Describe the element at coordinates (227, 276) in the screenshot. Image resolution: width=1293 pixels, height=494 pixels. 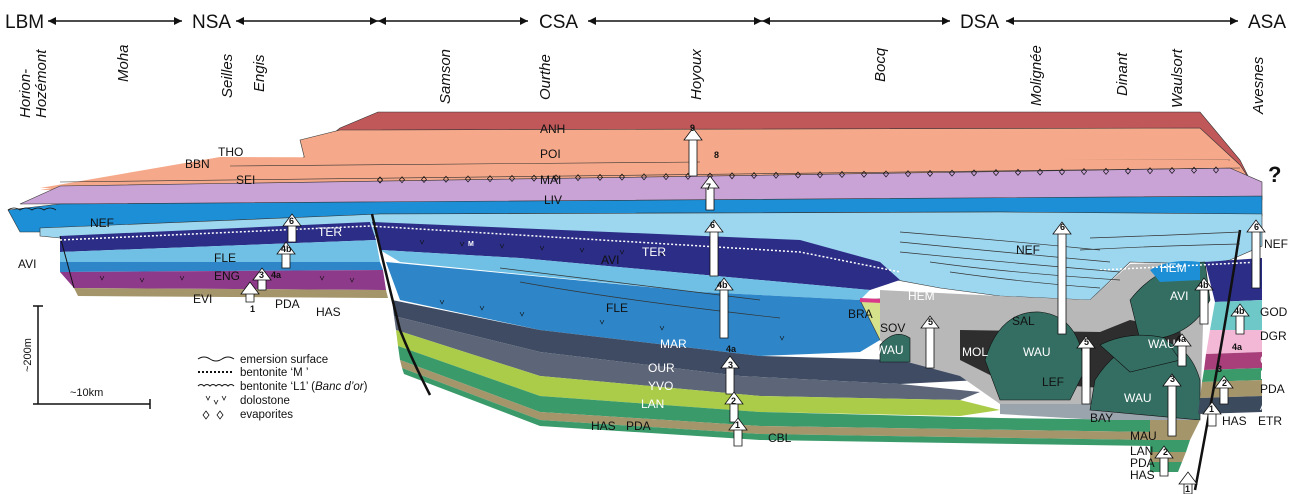
I see `label-eng: ENG` at that location.